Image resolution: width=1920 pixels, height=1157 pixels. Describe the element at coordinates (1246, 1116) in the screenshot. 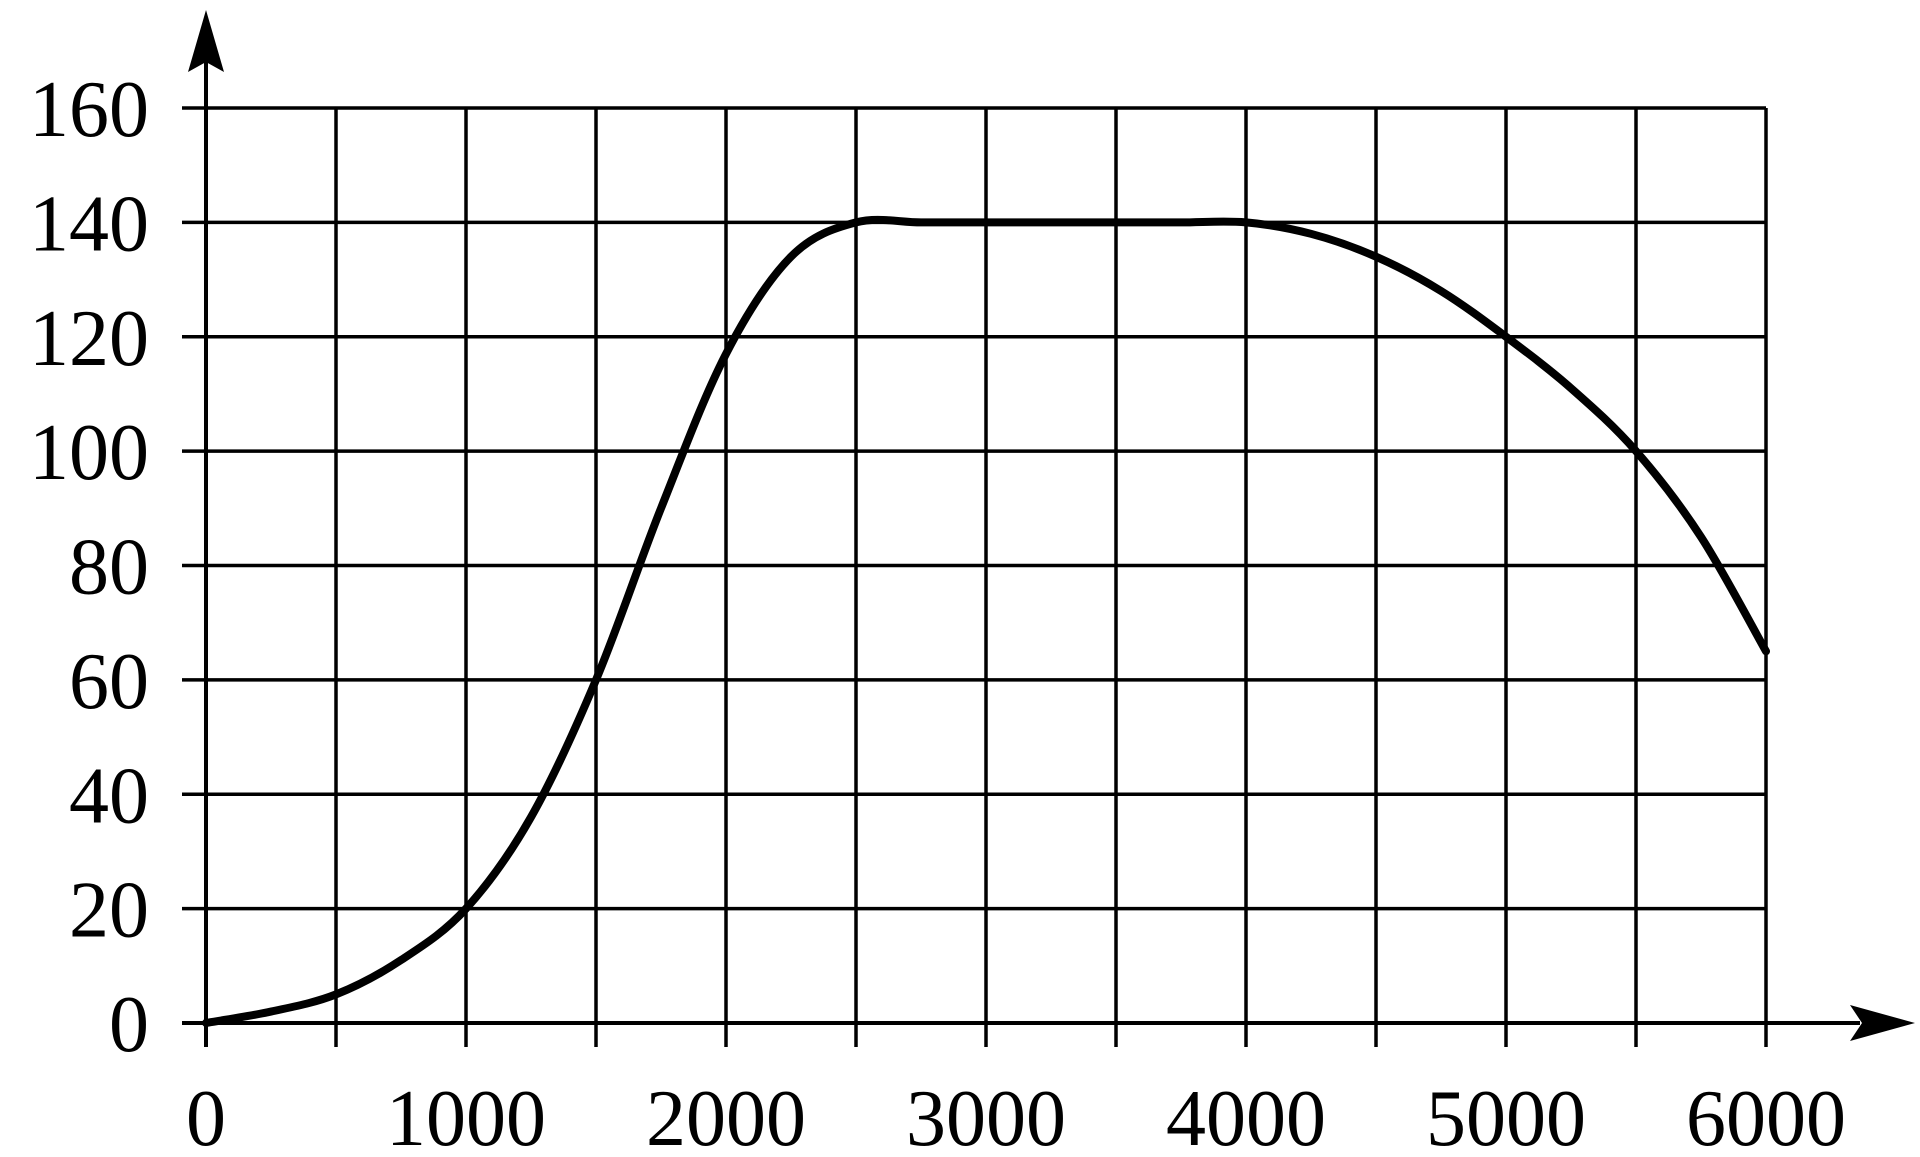

I see `x-tick-label: 4000` at that location.